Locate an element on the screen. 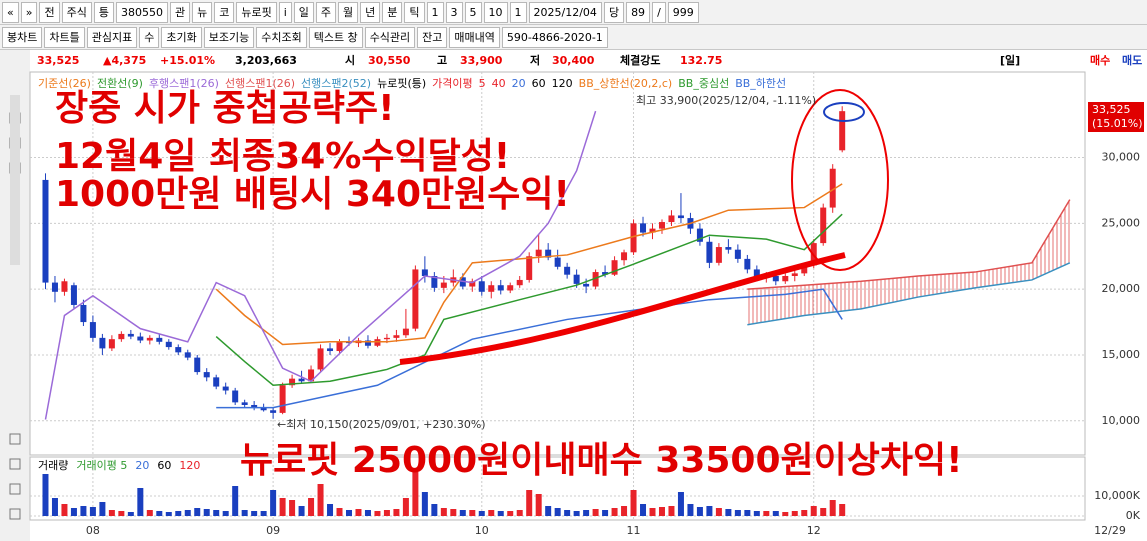 This screenshot has width=1147, height=541. toolbar-button: 일 is located at coordinates (303, 12).